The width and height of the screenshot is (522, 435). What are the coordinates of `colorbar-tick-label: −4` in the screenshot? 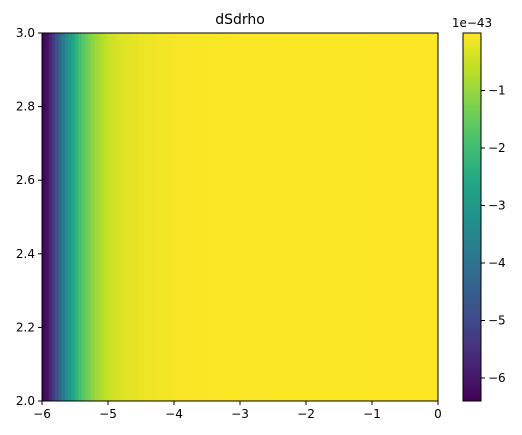 It's located at (497, 263).